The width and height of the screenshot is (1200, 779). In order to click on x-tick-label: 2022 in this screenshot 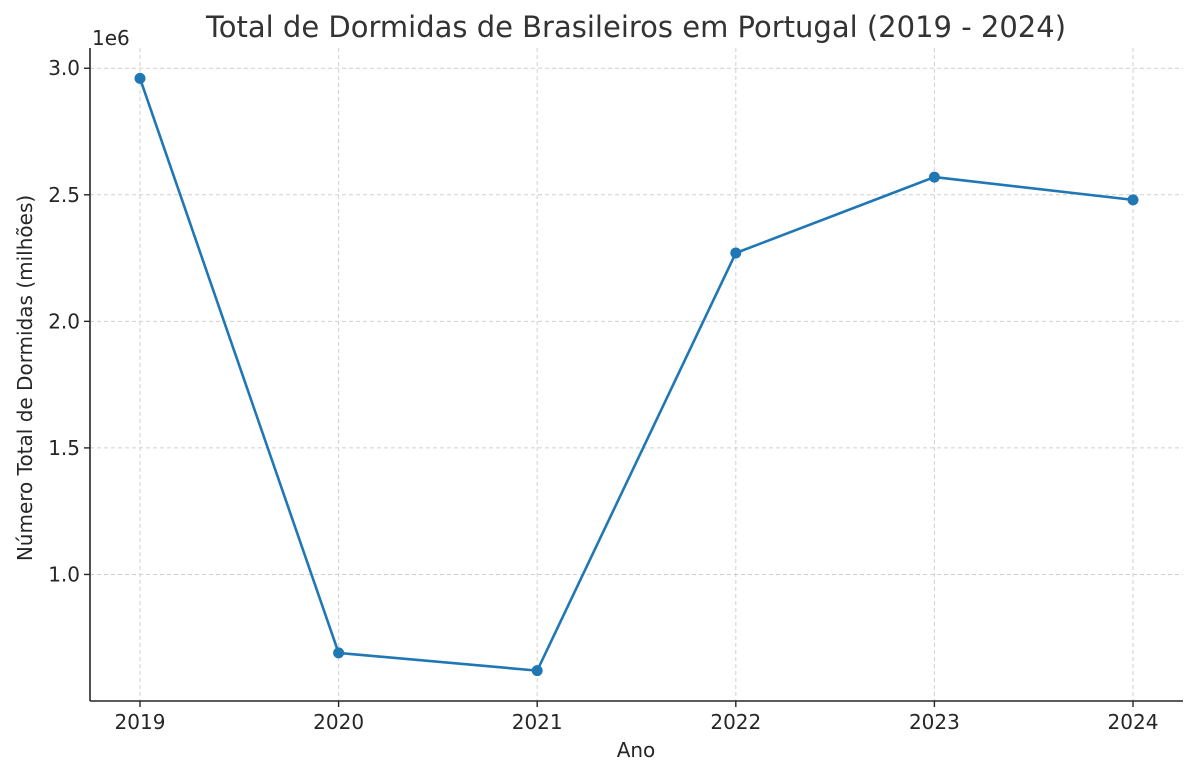, I will do `click(735, 722)`.